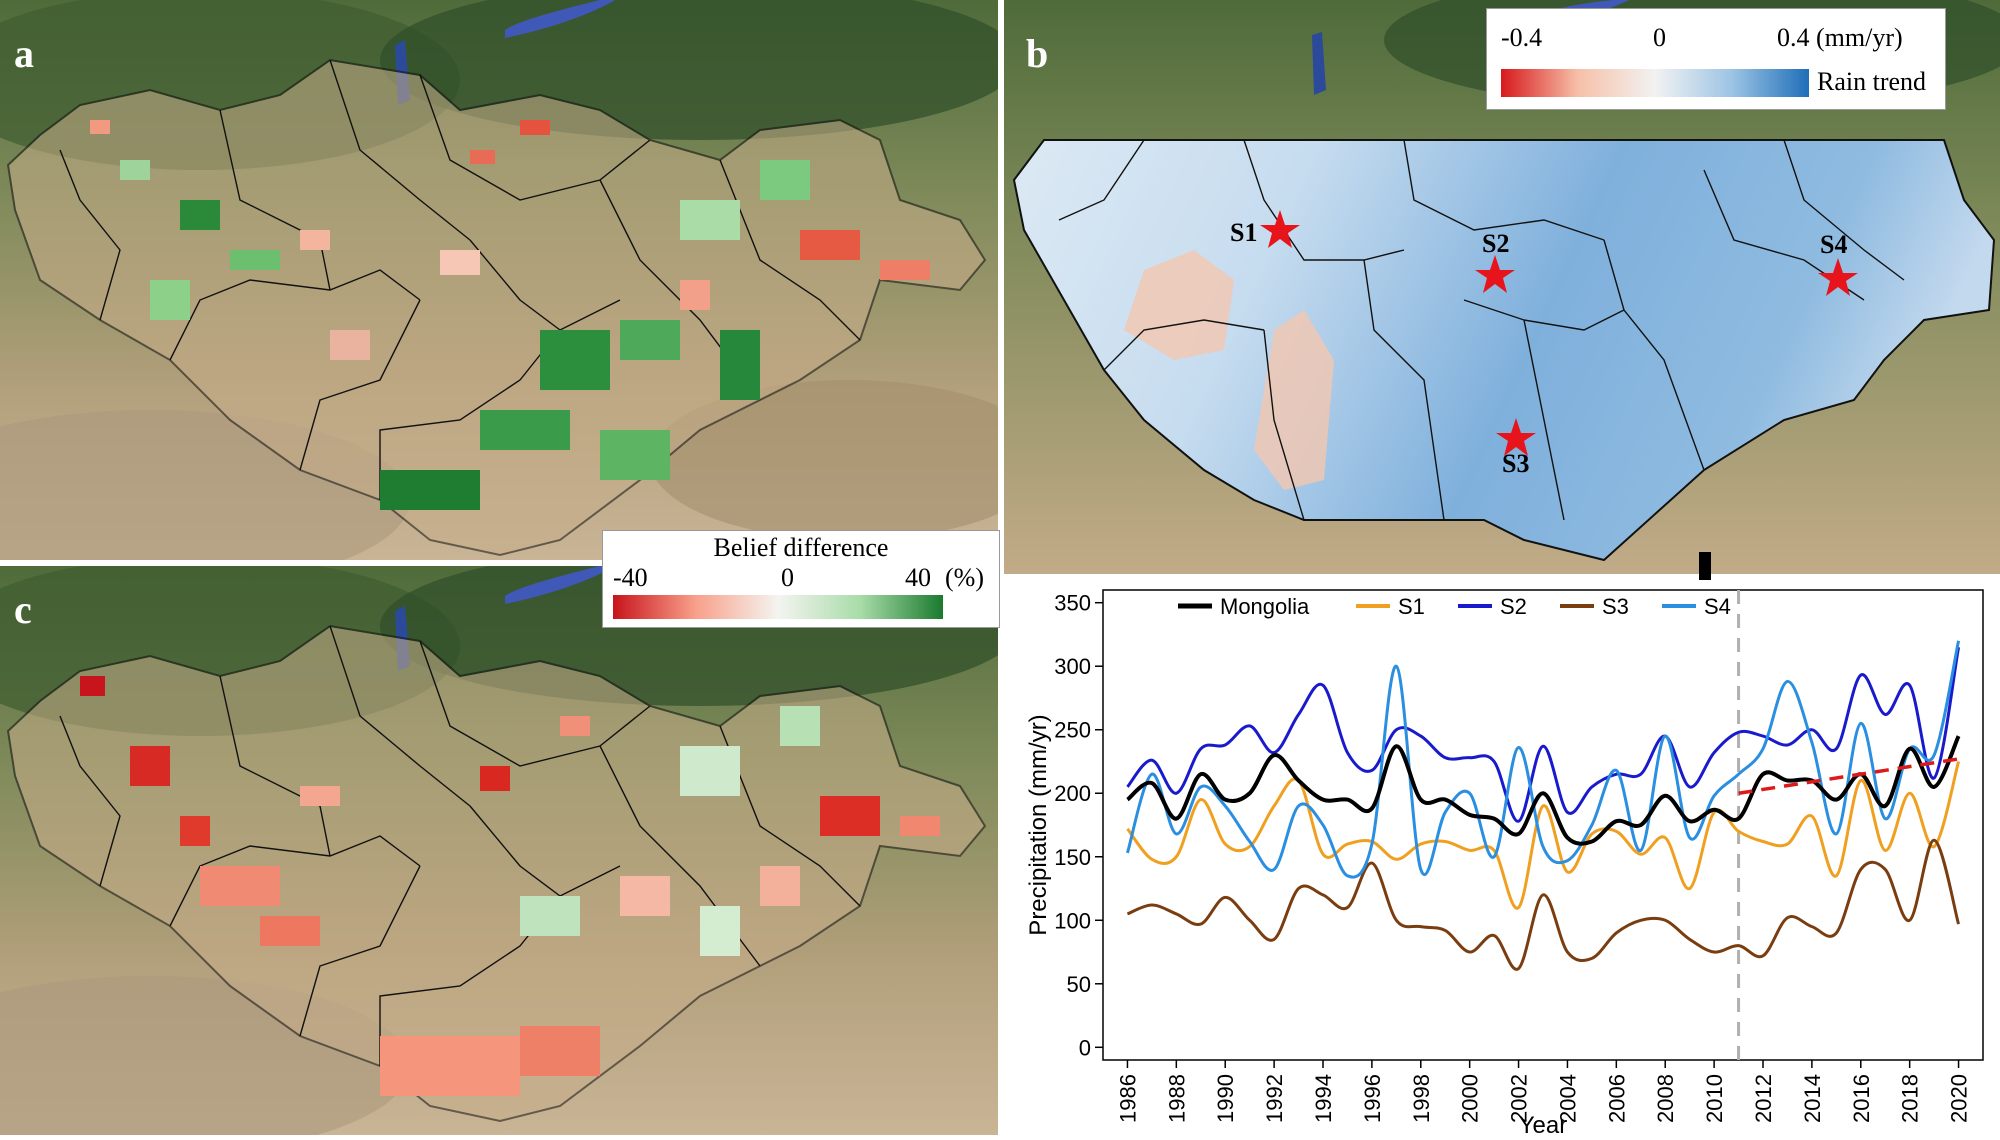 The image size is (2000, 1140). Describe the element at coordinates (1495, 243) in the screenshot. I see `site-label-s2: S2` at that location.